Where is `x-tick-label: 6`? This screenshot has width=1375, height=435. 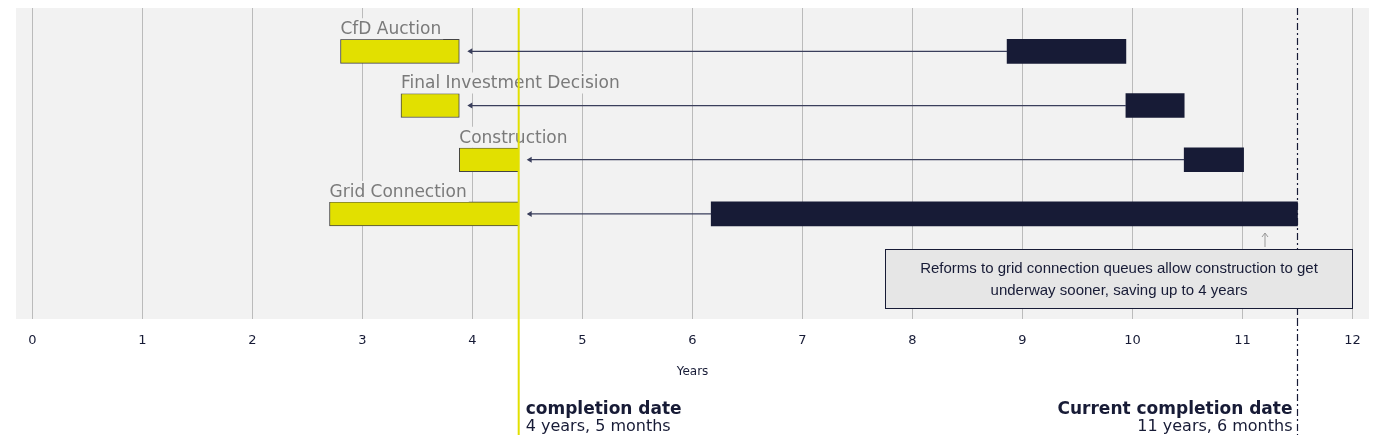 x-tick-label: 6 is located at coordinates (692, 340).